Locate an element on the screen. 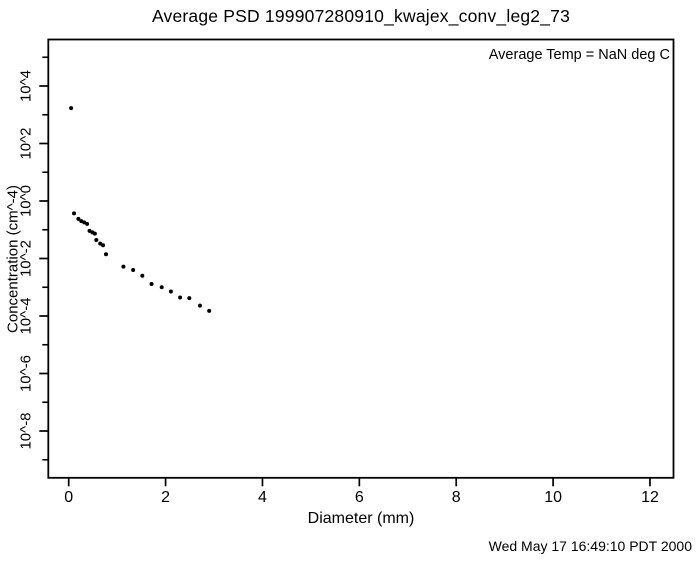  x-tick-label: 10 is located at coordinates (553, 497).